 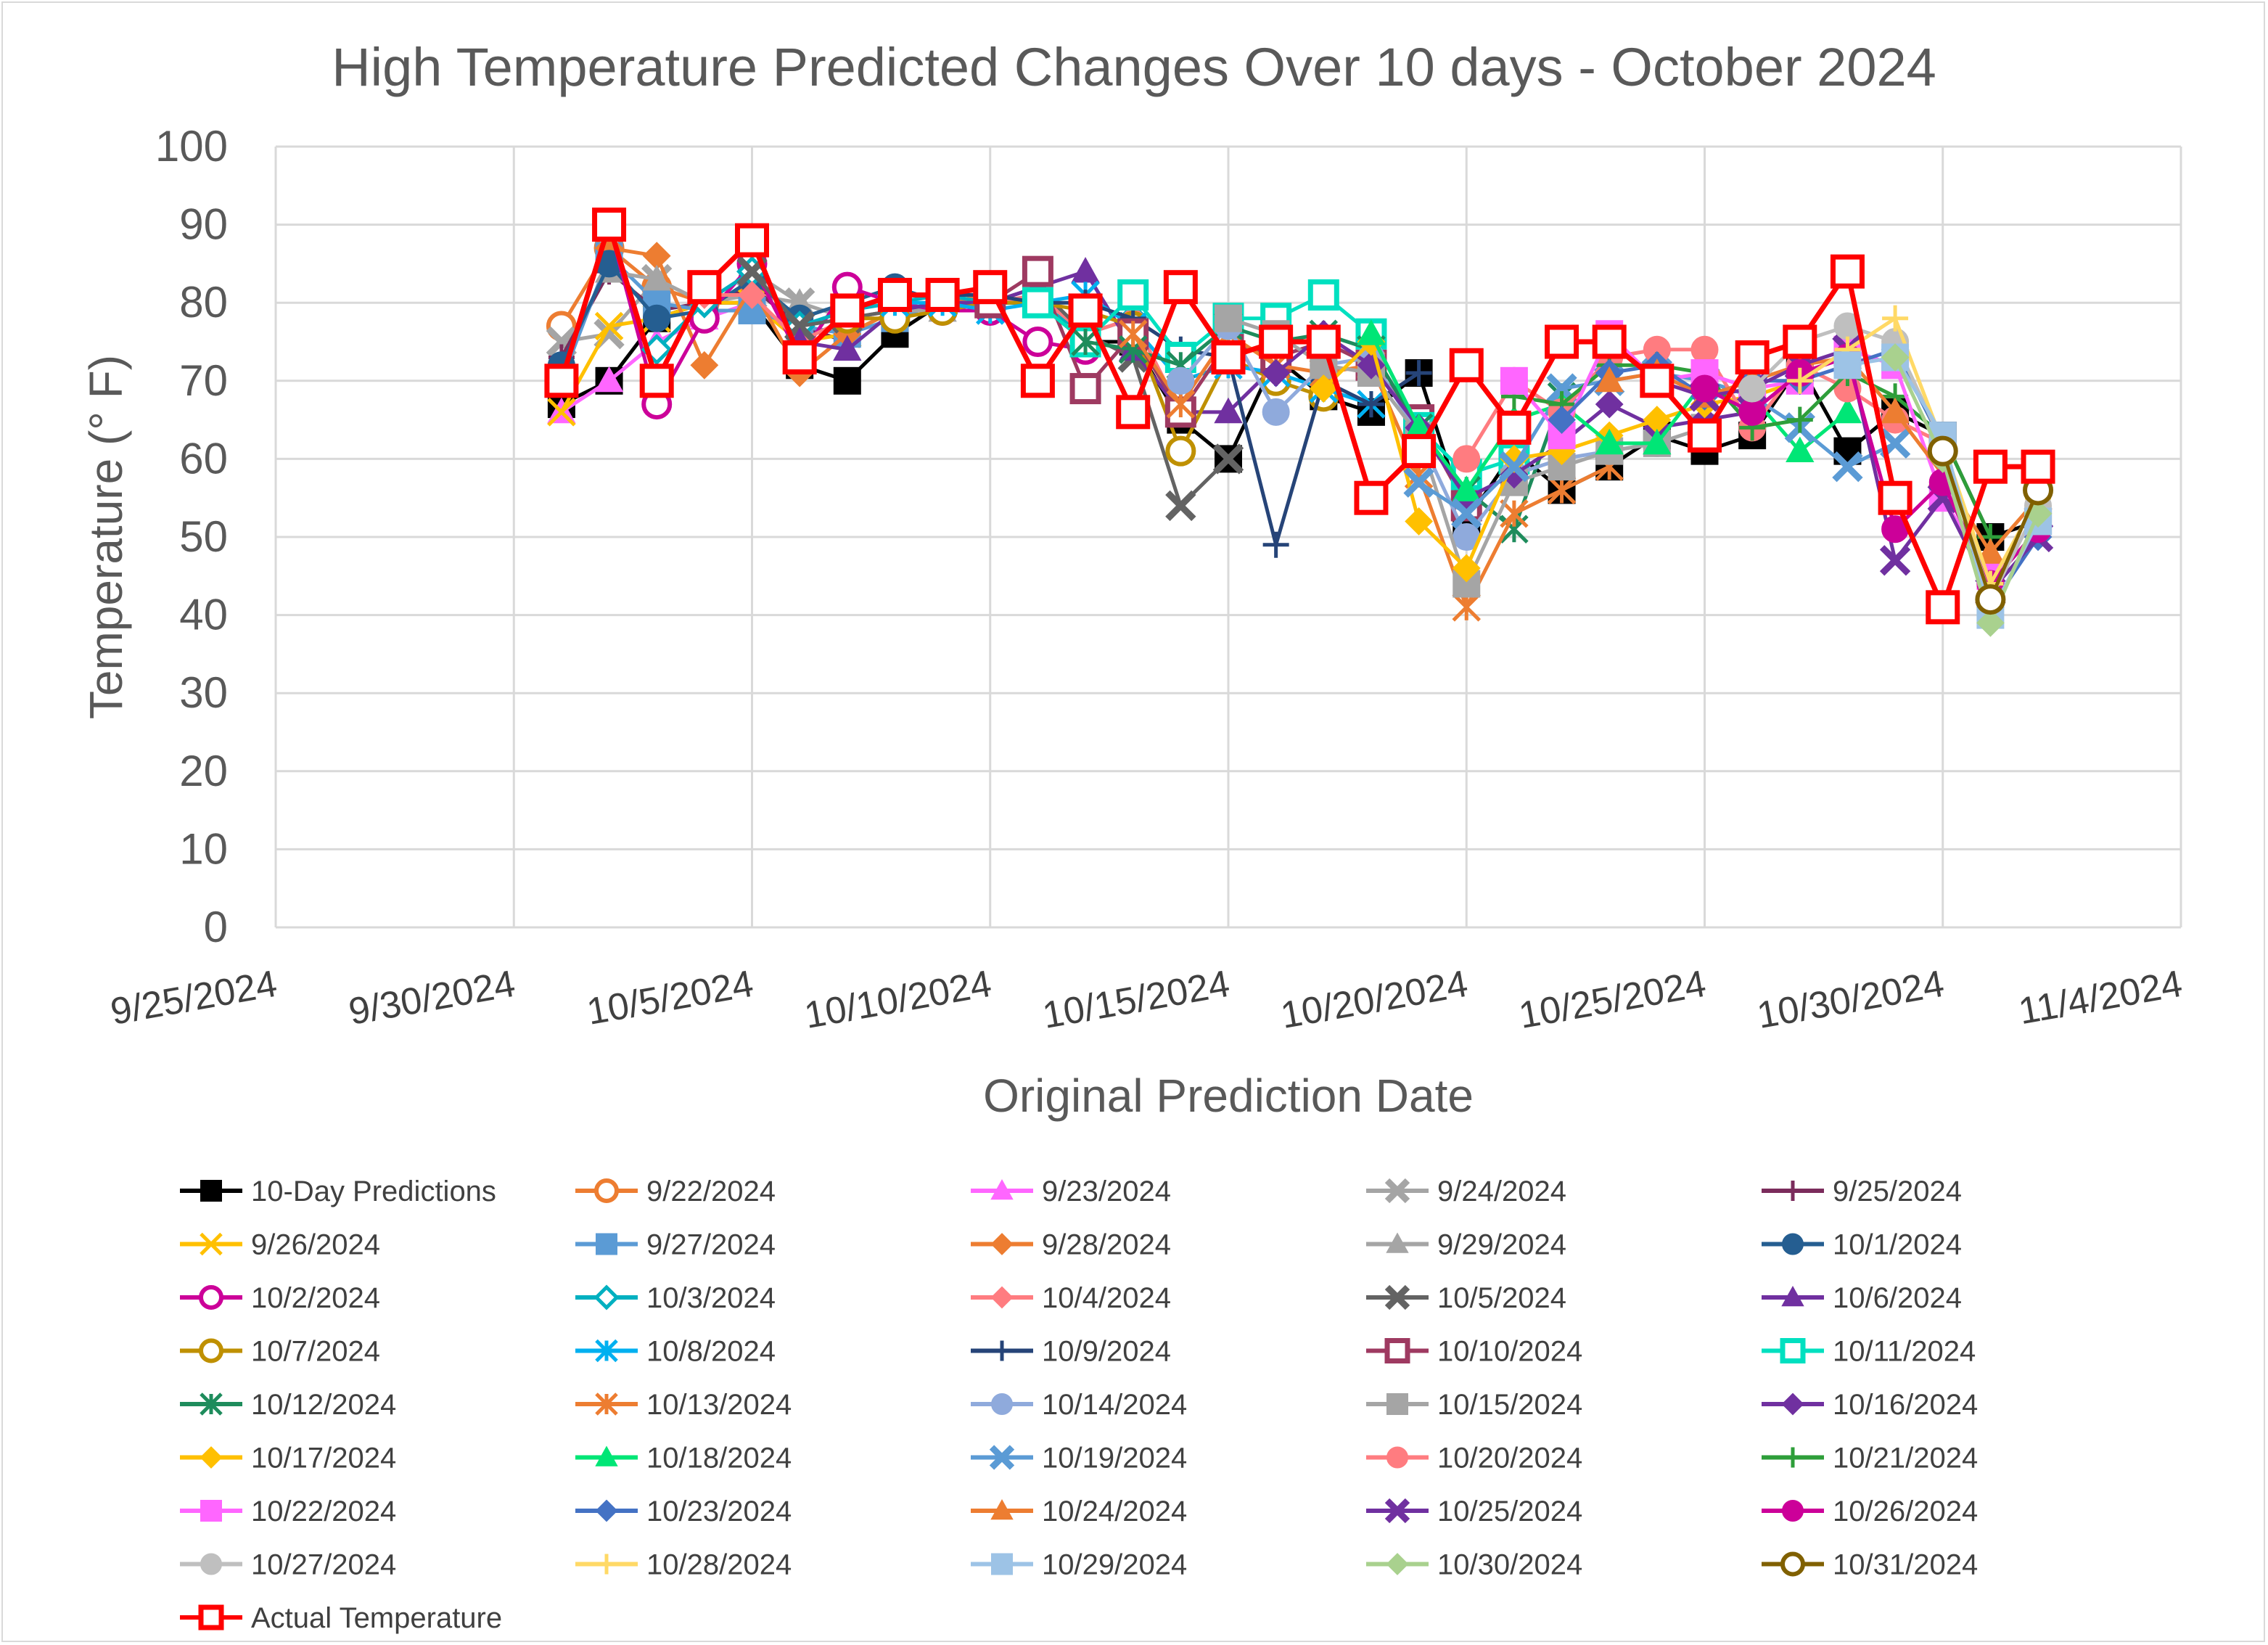 I want to click on legend-item: 10/16/2024, so click(x=1870, y=1405).